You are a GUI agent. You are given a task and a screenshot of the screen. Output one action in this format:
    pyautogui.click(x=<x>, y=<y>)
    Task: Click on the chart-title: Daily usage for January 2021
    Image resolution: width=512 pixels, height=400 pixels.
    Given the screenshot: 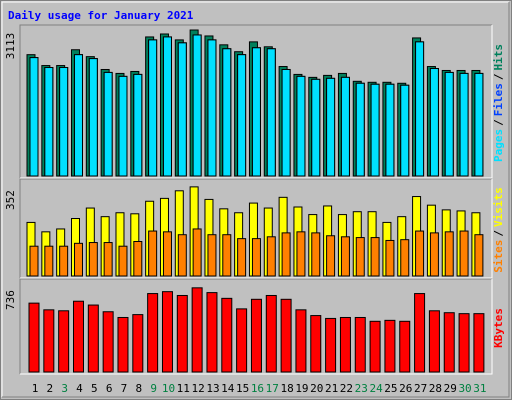 What is the action you would take?
    pyautogui.click(x=101, y=15)
    